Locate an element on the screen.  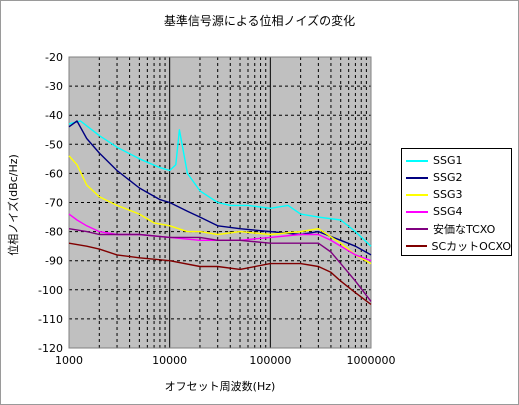
legend-item: SSG3 is located at coordinates (458, 194).